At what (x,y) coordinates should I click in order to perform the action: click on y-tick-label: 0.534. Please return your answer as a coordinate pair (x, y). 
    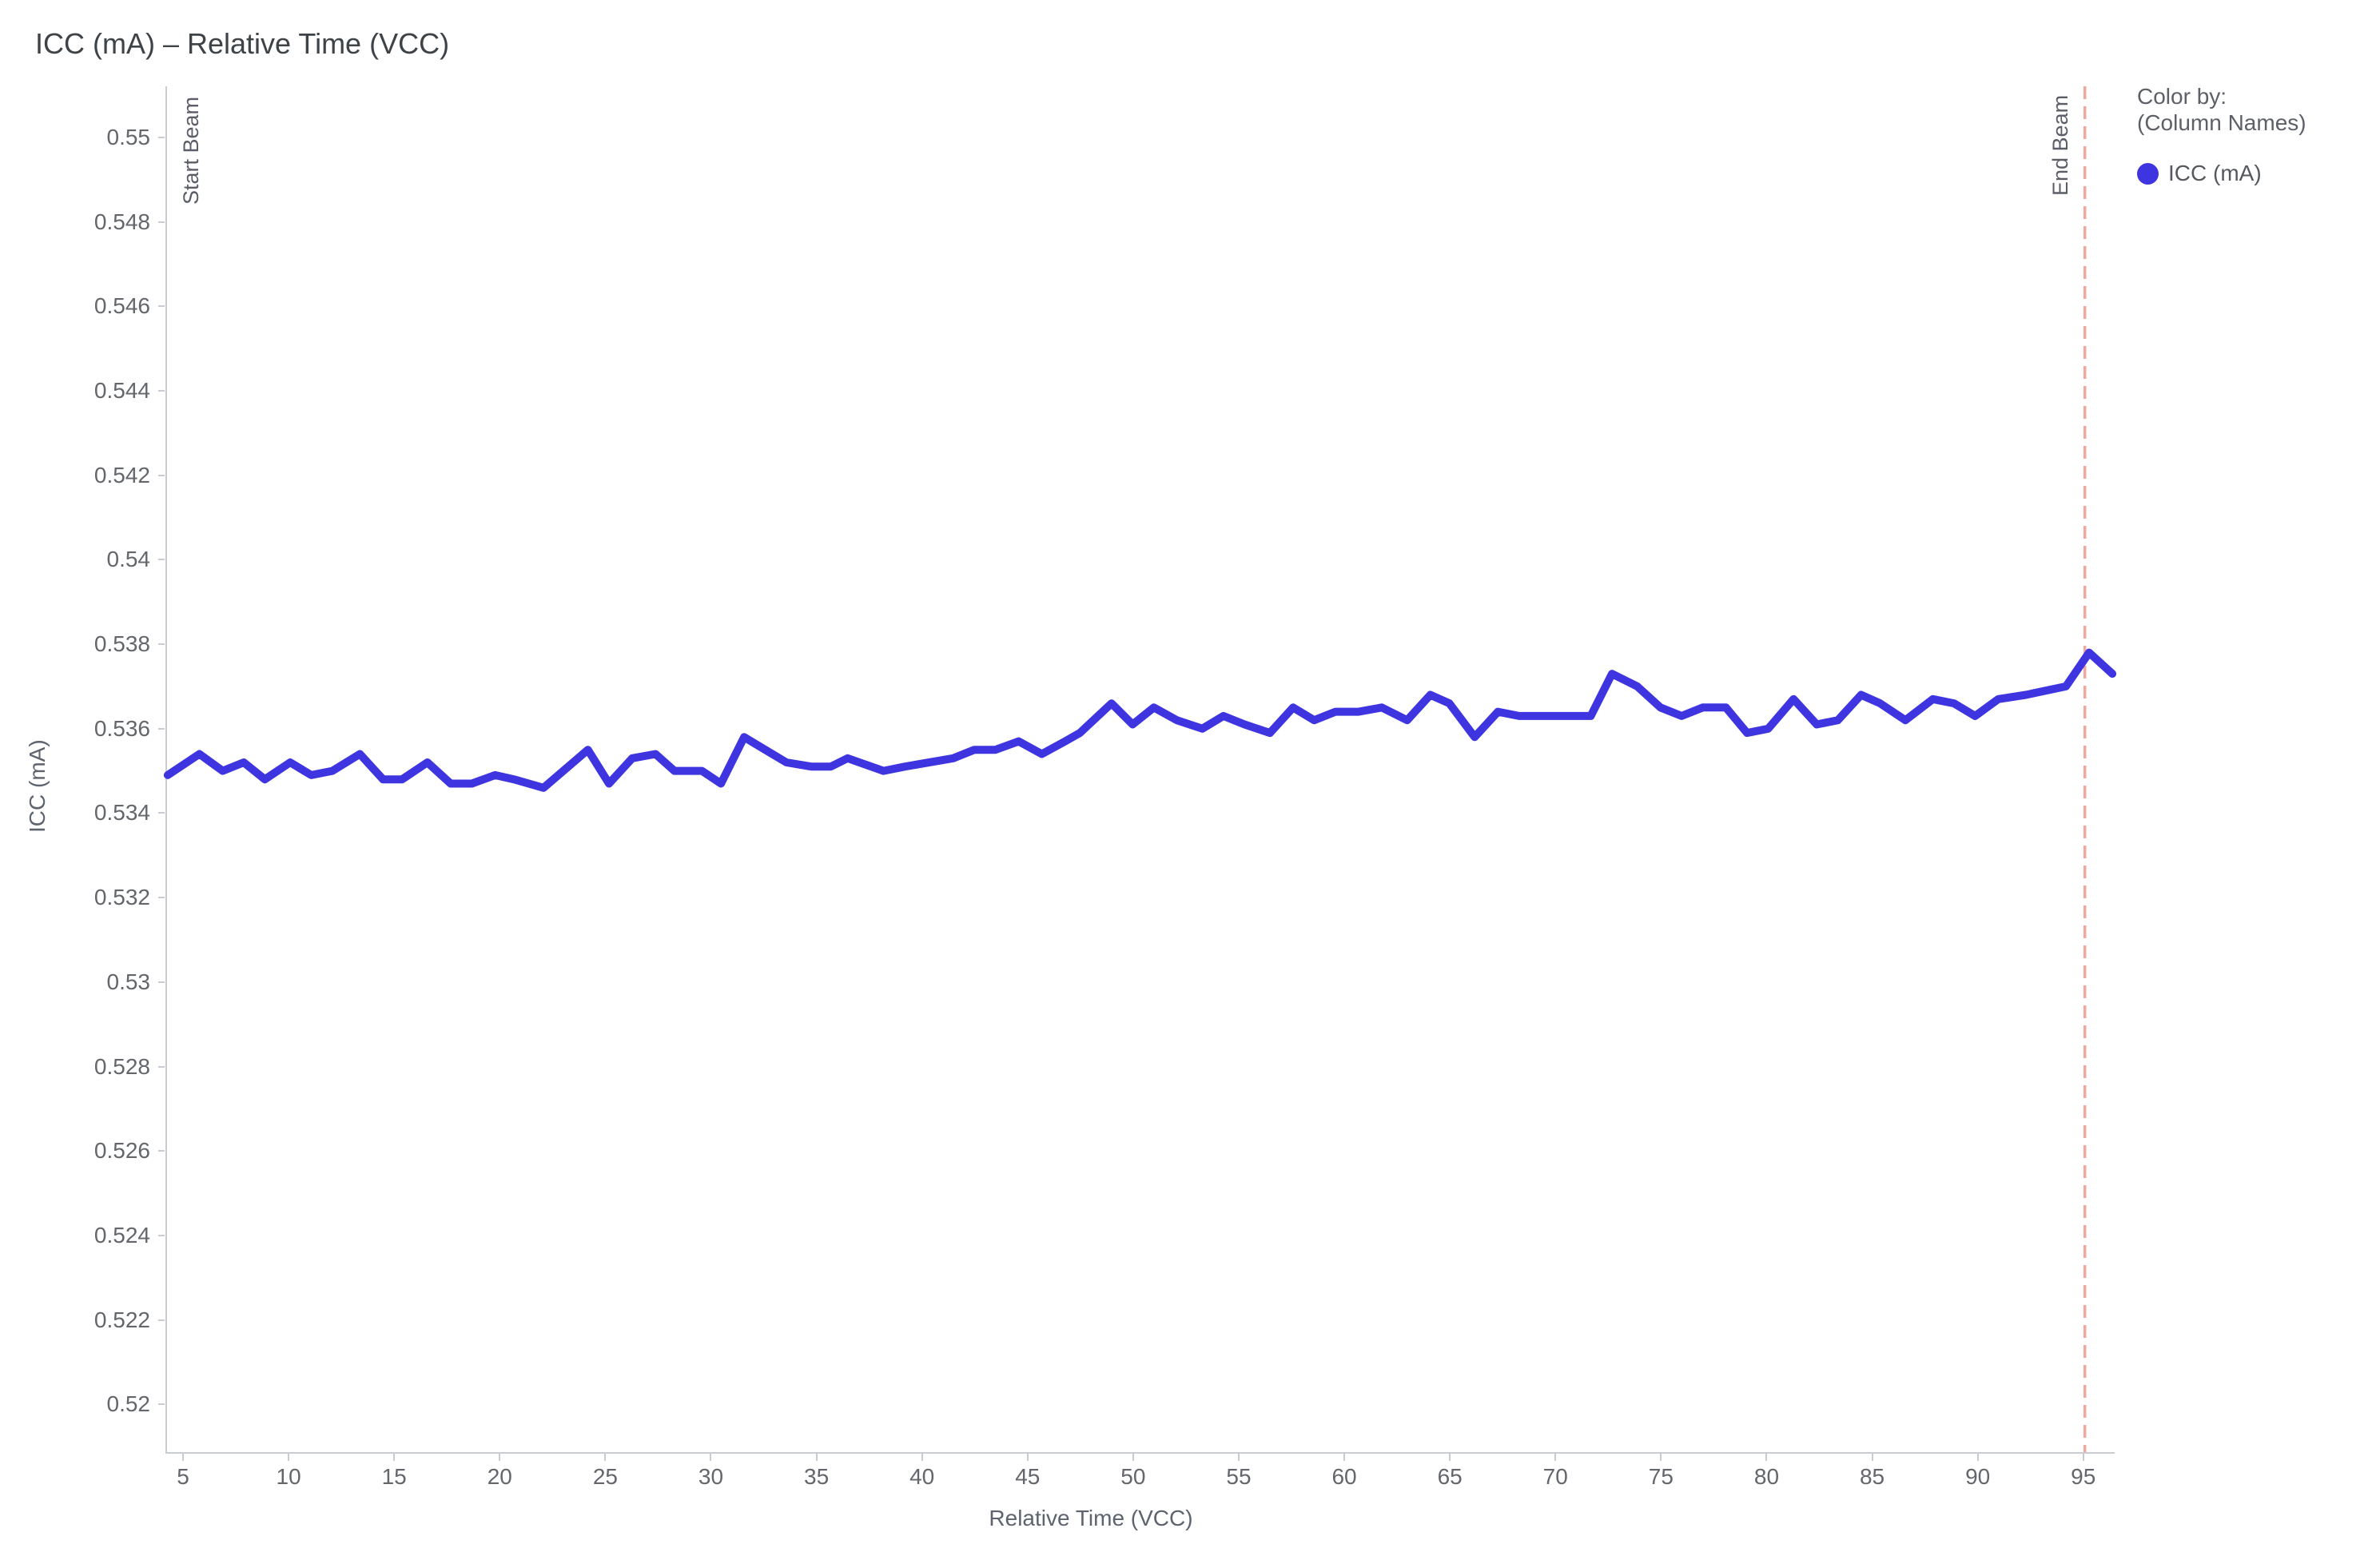
    Looking at the image, I should click on (122, 813).